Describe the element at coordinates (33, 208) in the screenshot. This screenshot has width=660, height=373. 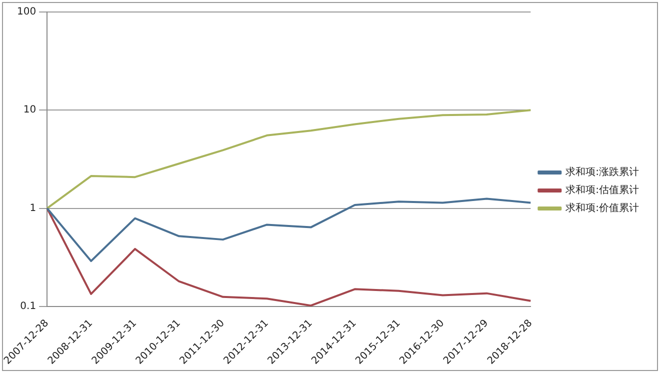
I see `y-tick-label: 1` at that location.